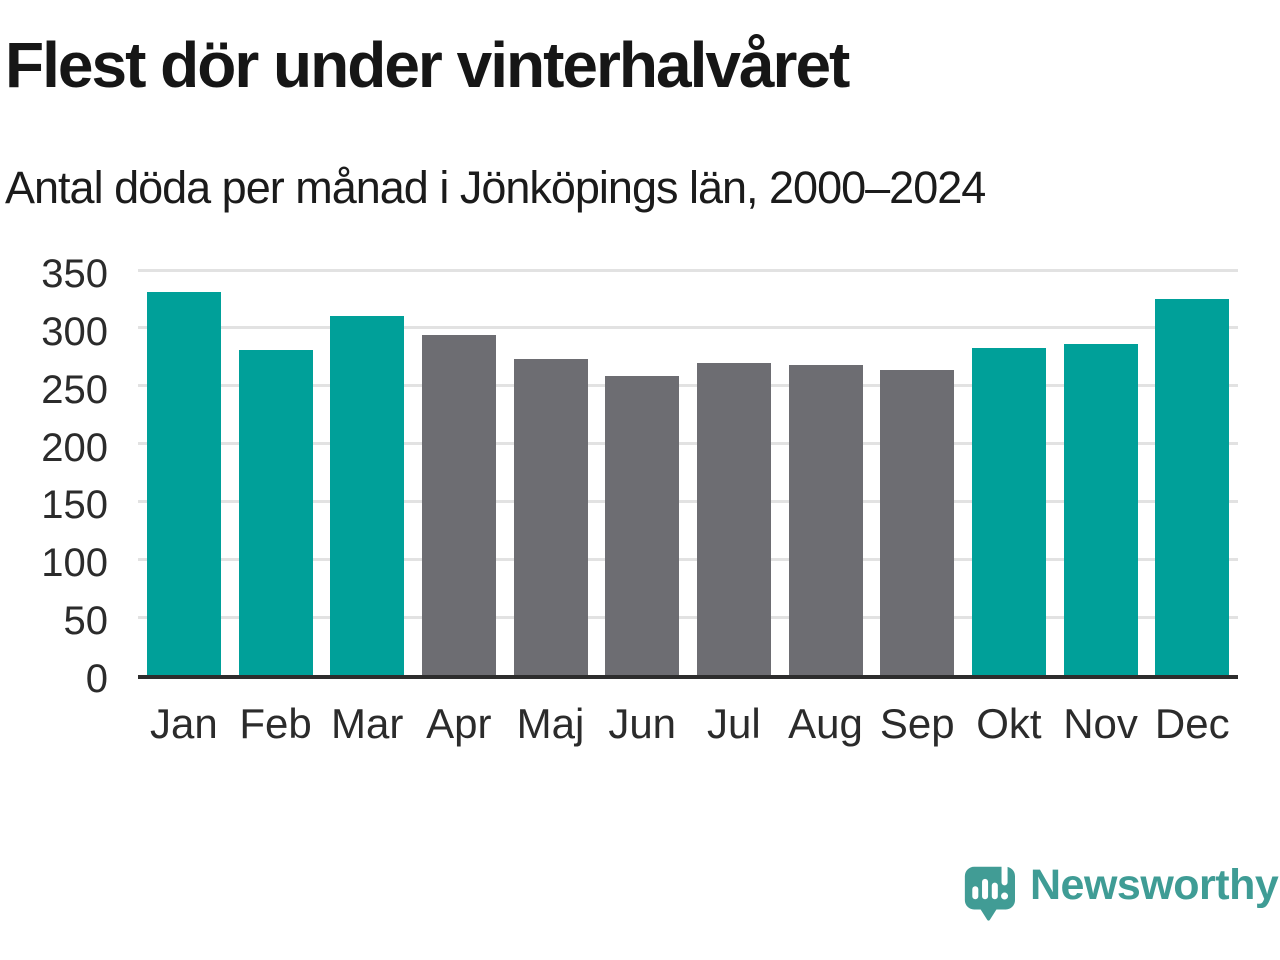  What do you see at coordinates (183, 483) in the screenshot?
I see `bar-jan` at bounding box center [183, 483].